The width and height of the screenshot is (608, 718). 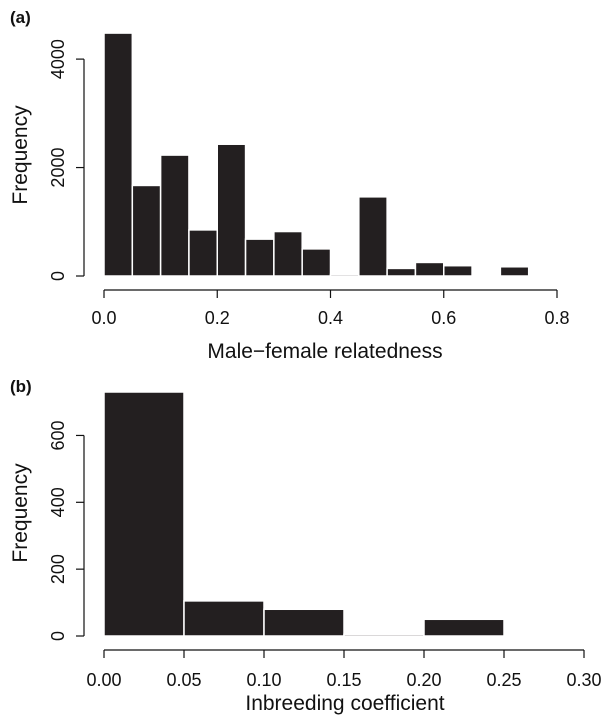 What do you see at coordinates (58, 502) in the screenshot?
I see `panel-b-y-tick-label: 400` at bounding box center [58, 502].